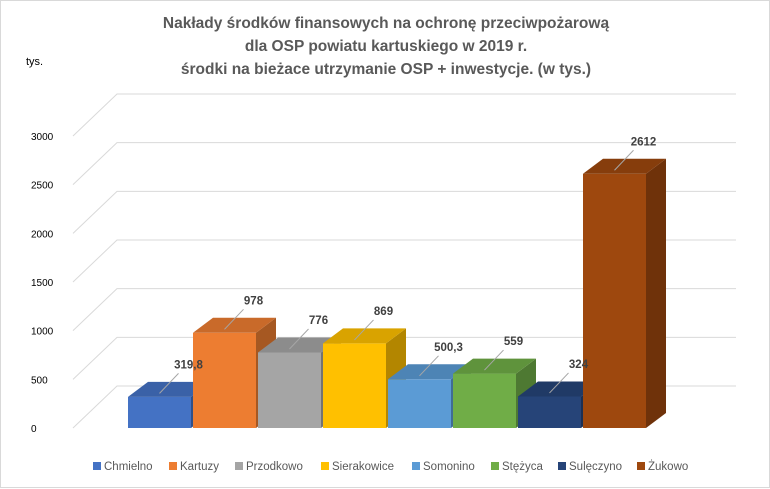 The height and width of the screenshot is (489, 770). I want to click on legend-item: Kartuzy, so click(194, 467).